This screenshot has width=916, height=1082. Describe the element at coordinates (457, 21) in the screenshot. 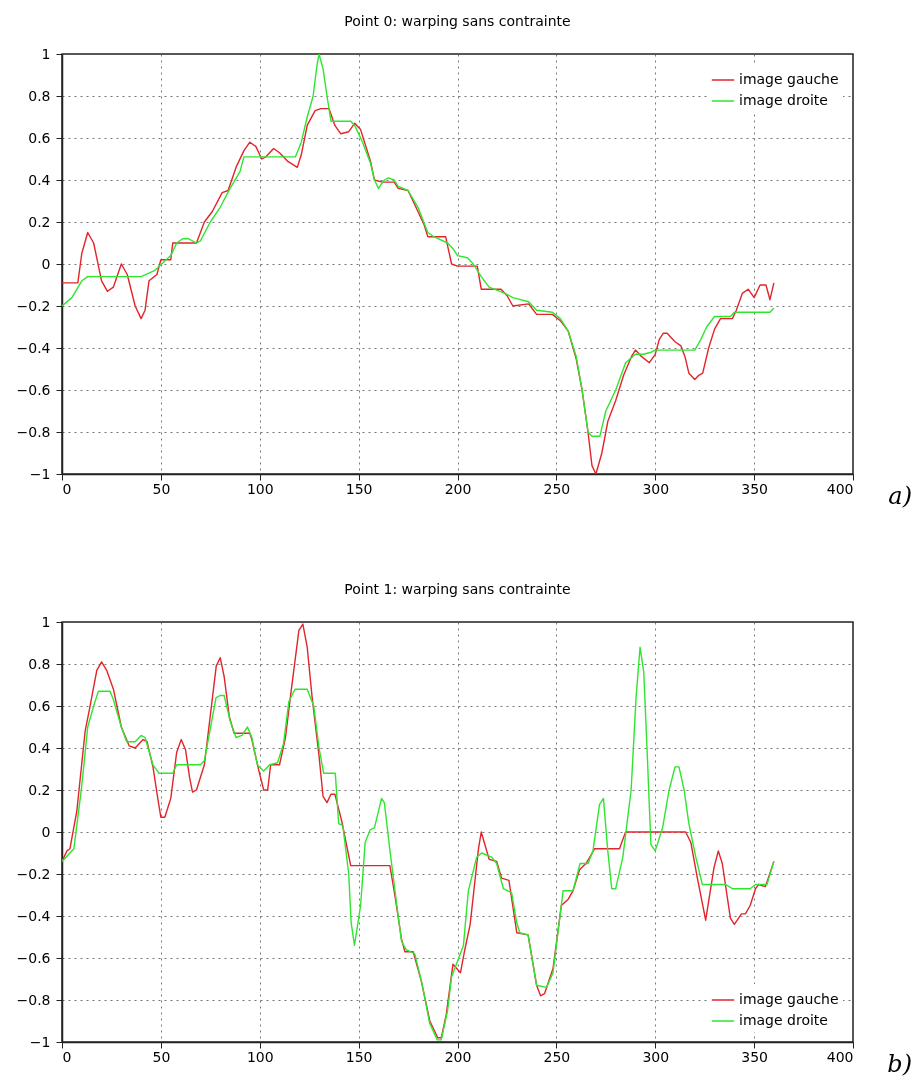

I see `chart-title: Point 0: warping sans contrainte` at that location.